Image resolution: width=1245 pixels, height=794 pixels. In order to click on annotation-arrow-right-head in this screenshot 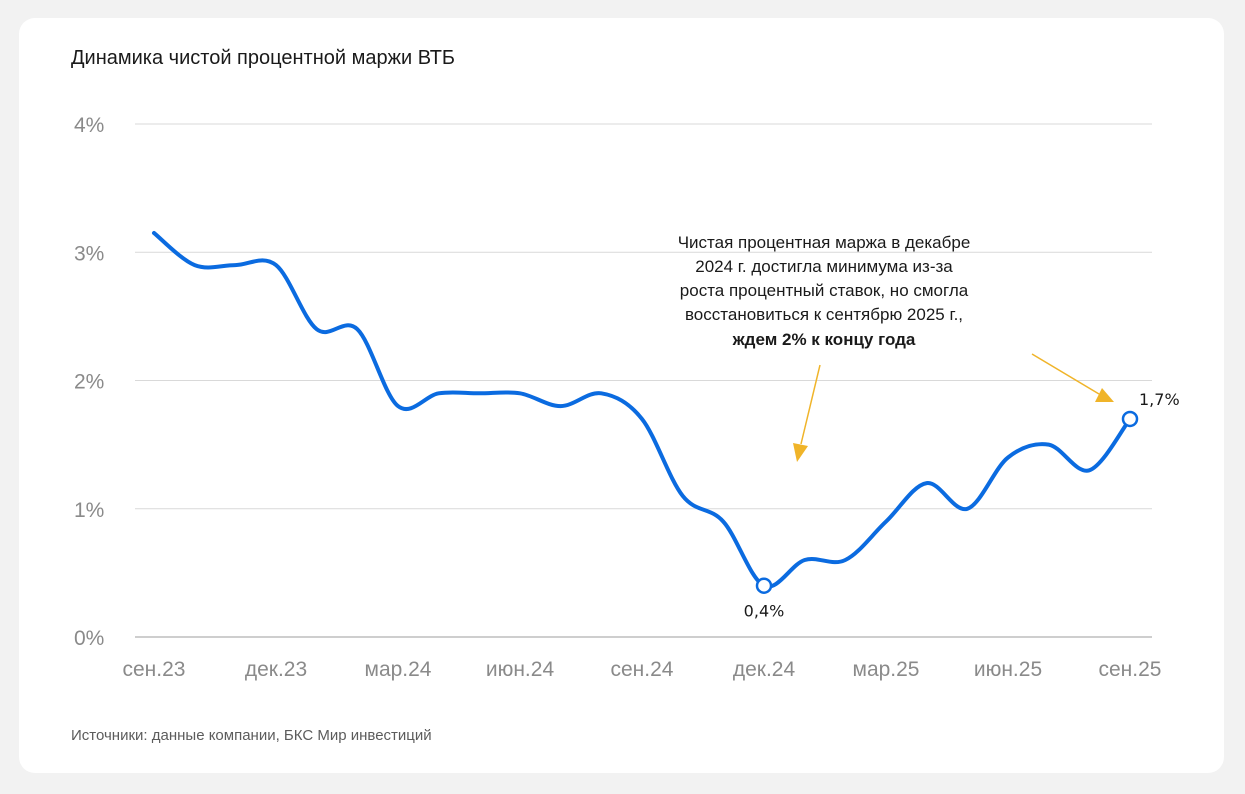, I will do `click(1104, 395)`.